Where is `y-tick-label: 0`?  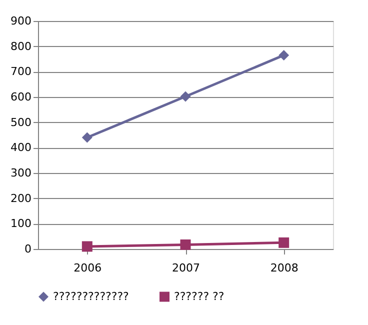
y-tick-label: 0 is located at coordinates (28, 249).